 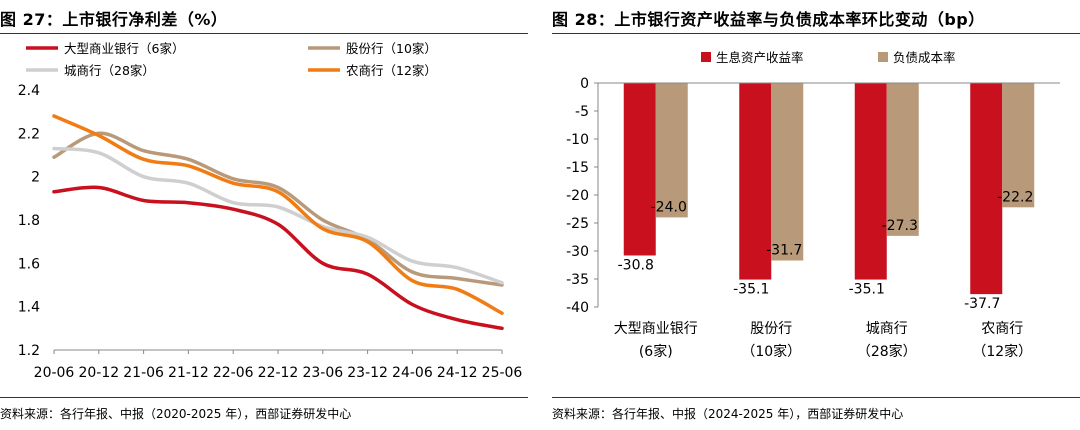 What do you see at coordinates (577, 196) in the screenshot?
I see `y-tick-label-4: -20` at bounding box center [577, 196].